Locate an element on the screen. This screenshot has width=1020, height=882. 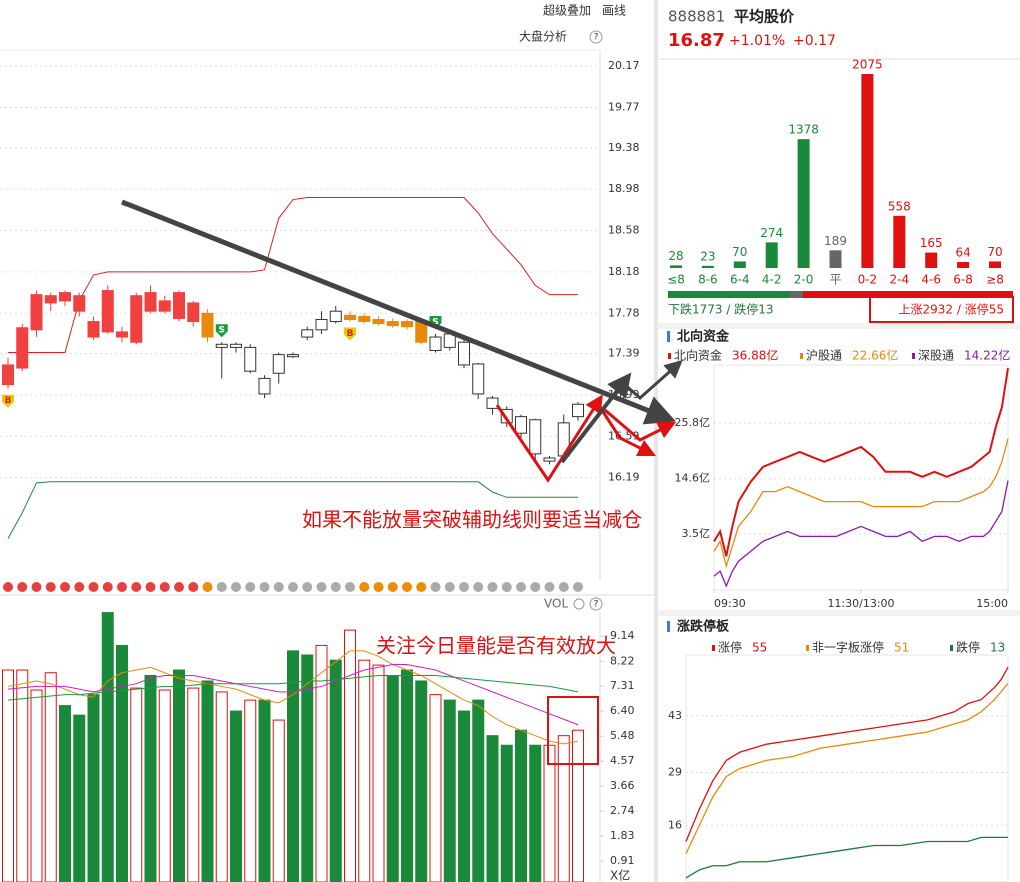
y-tick-label: 3.66 is located at coordinates (622, 785).